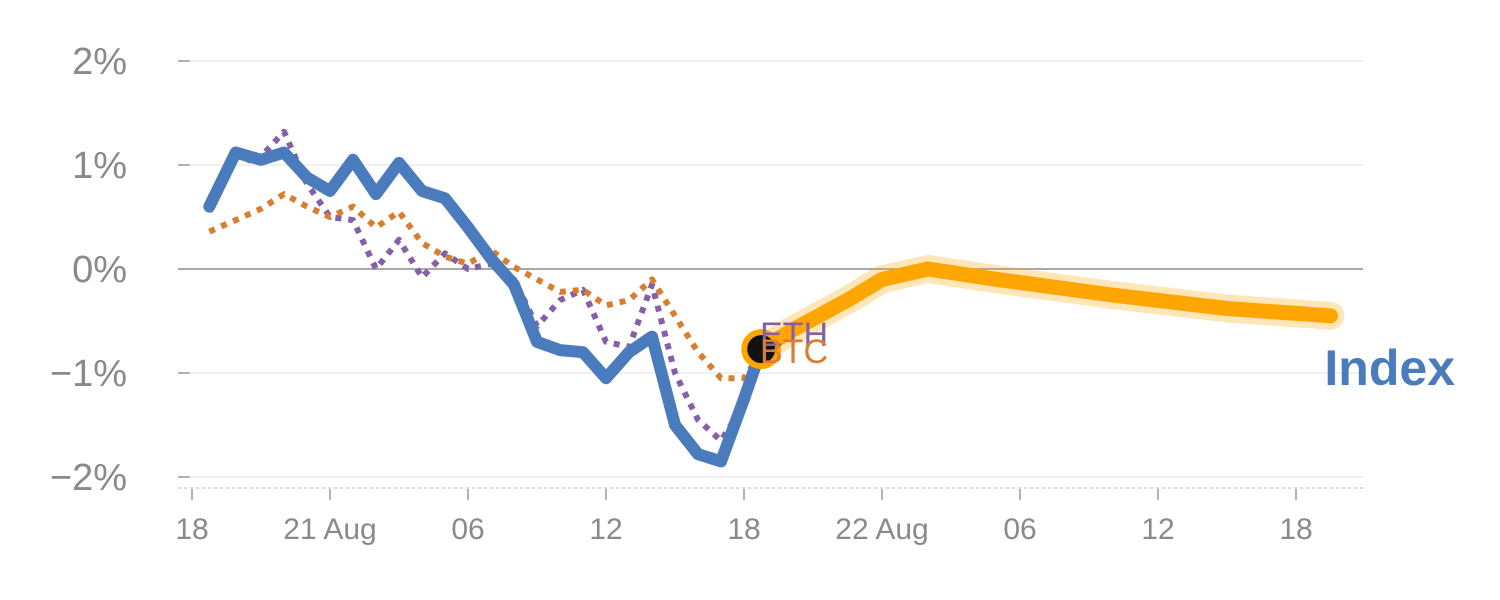  I want to click on series-label-btc: BTC, so click(794, 352).